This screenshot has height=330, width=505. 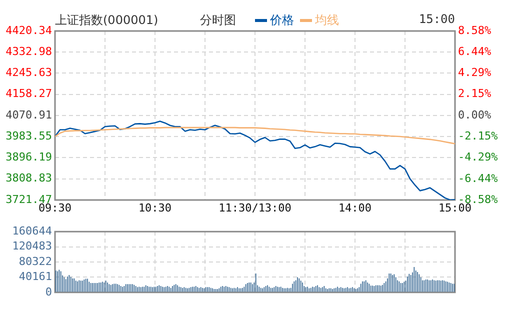 I want to click on y2-tick-label: -6.44%, so click(x=478, y=178).